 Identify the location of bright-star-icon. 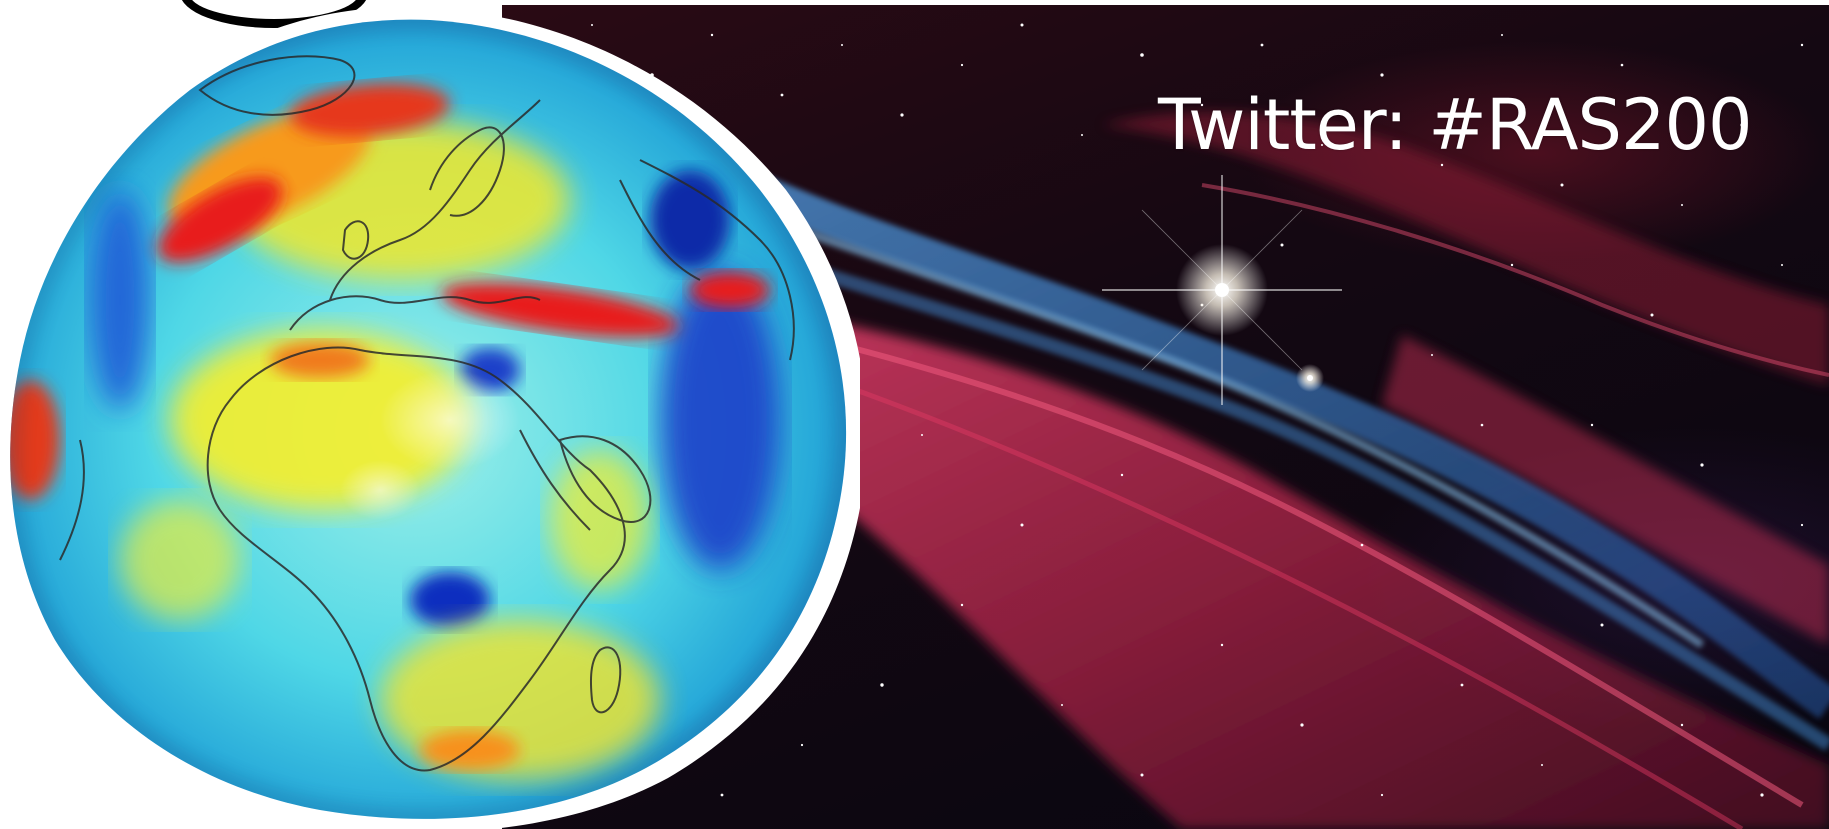
(1222, 290).